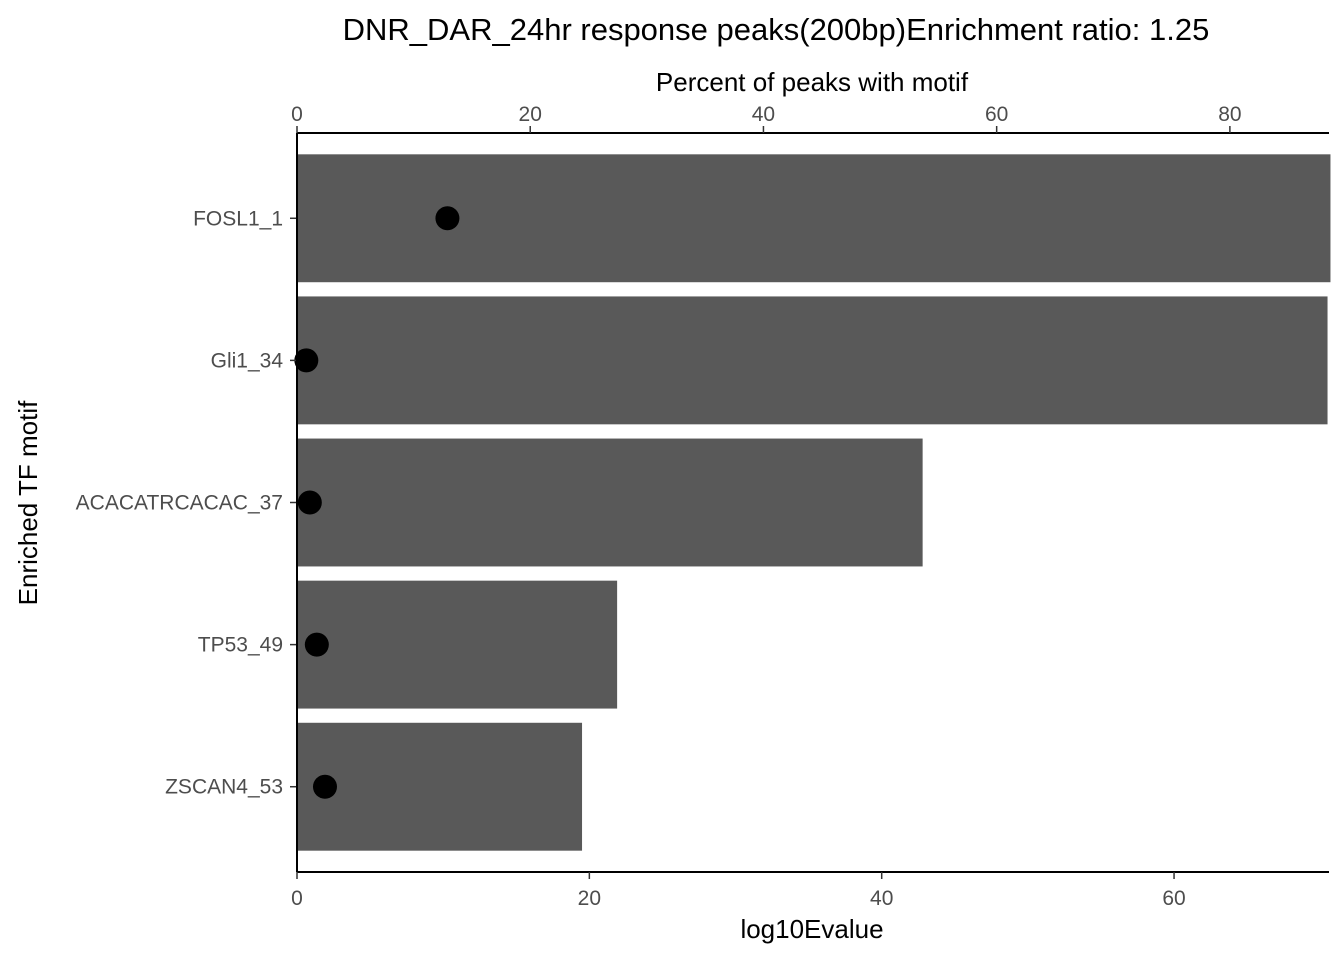 The image size is (1344, 960). What do you see at coordinates (811, 929) in the screenshot?
I see `bottom-axis-title: log10Evalue` at bounding box center [811, 929].